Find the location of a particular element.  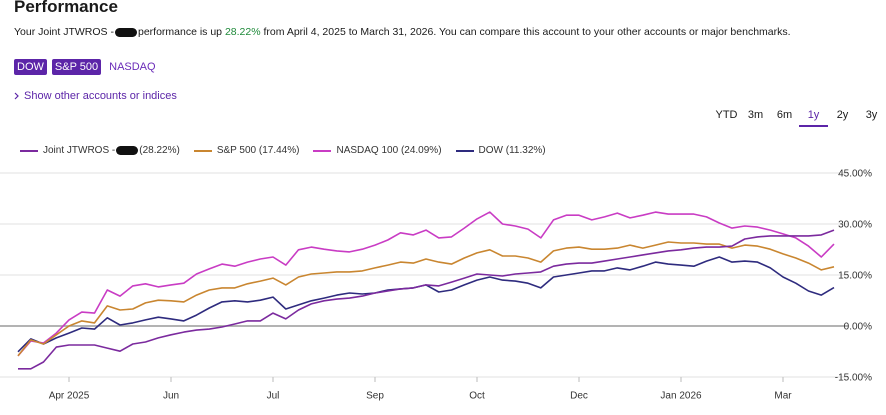

x-tick-label: Jun is located at coordinates (171, 396).